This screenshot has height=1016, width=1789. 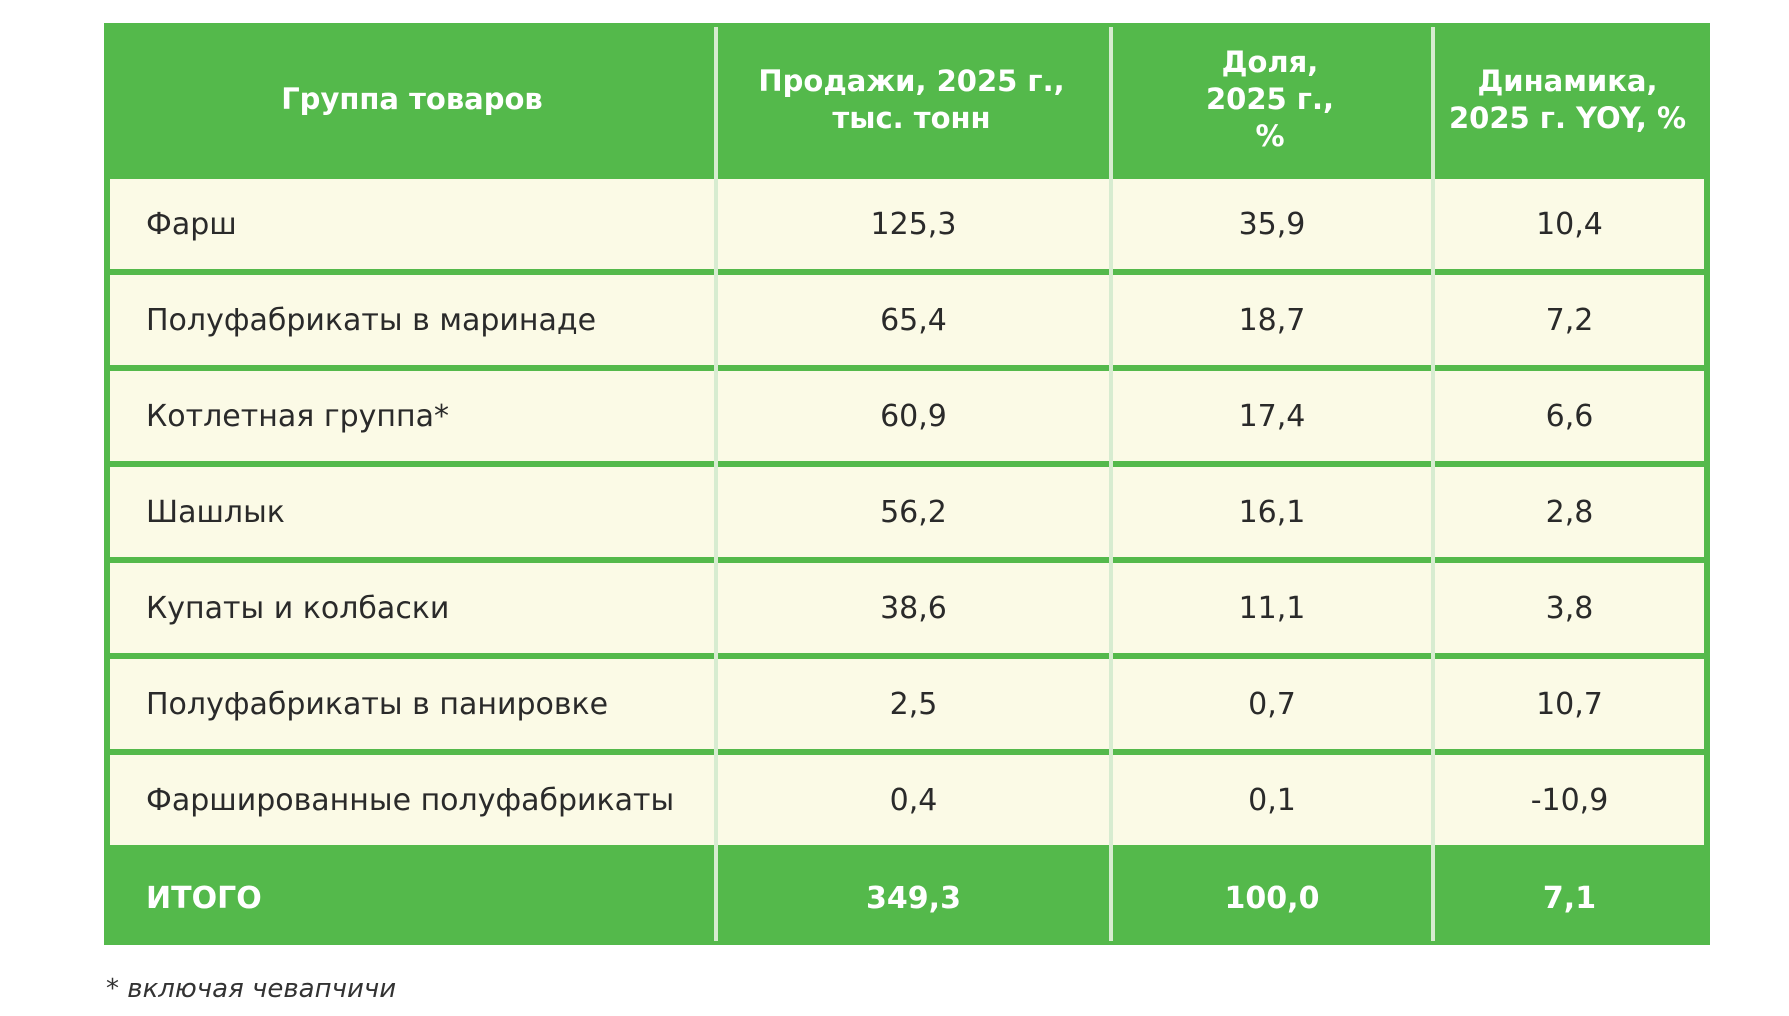 What do you see at coordinates (1569, 512) in the screenshot?
I see `table-cell: 2,8` at bounding box center [1569, 512].